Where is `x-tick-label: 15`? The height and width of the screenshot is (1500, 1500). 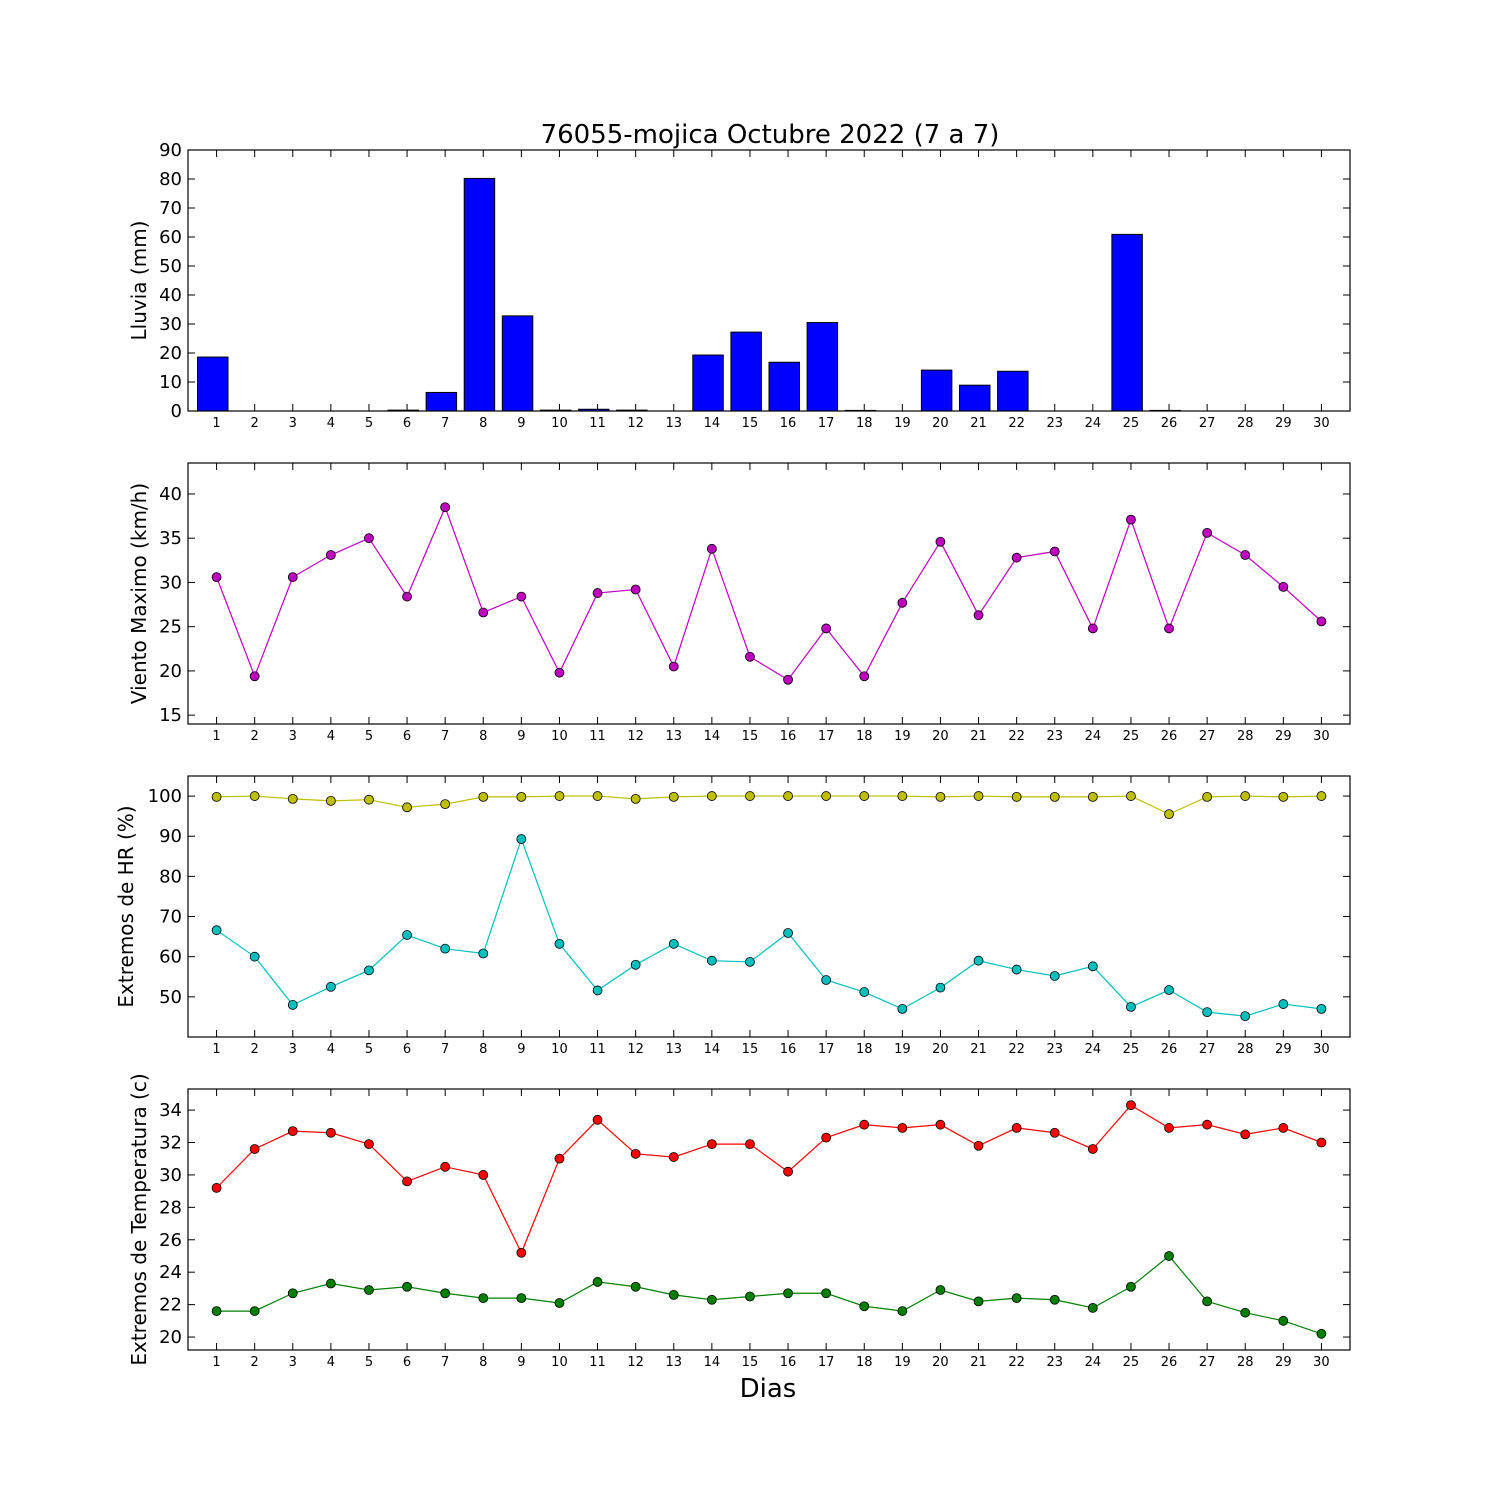
x-tick-label: 15 is located at coordinates (750, 1362).